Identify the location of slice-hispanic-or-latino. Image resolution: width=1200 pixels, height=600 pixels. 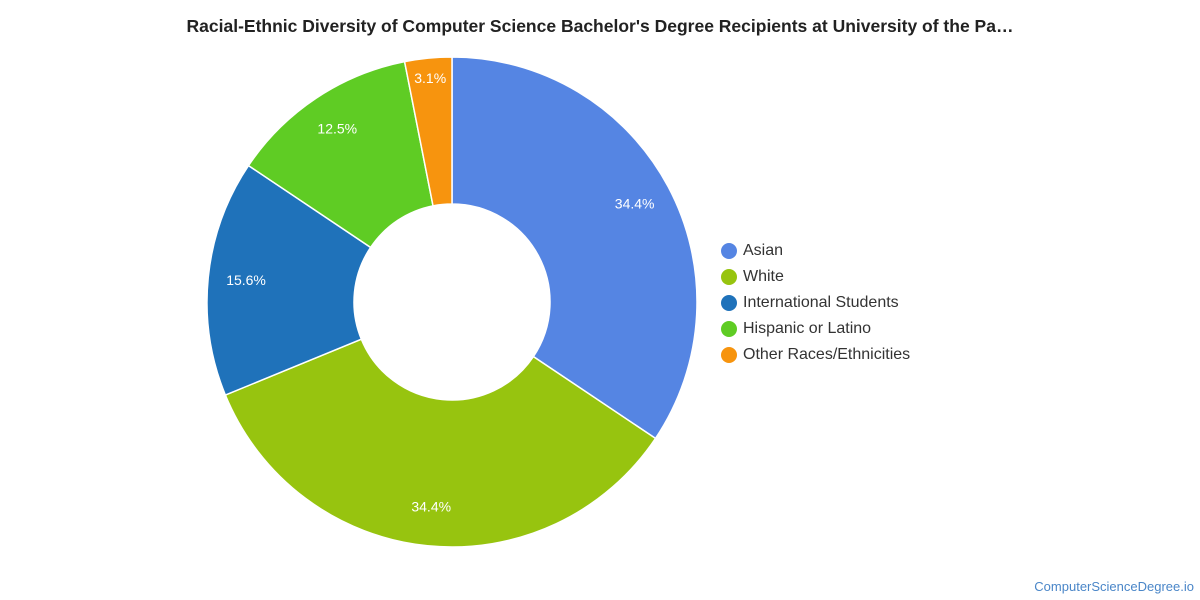
(340, 154).